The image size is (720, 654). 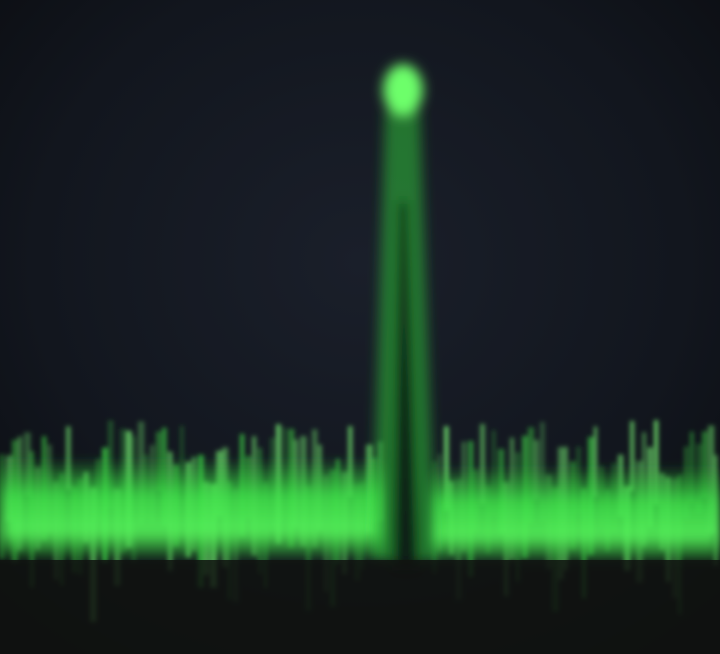 What do you see at coordinates (575, 515) in the screenshot?
I see `noise-band-right` at bounding box center [575, 515].